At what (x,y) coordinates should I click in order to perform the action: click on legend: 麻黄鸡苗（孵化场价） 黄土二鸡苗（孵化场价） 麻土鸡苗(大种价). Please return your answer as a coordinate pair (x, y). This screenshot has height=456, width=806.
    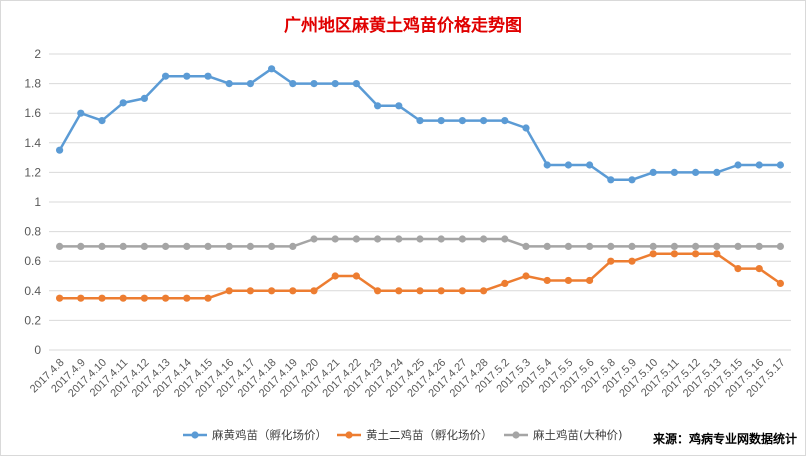
    Looking at the image, I should click on (402, 435).